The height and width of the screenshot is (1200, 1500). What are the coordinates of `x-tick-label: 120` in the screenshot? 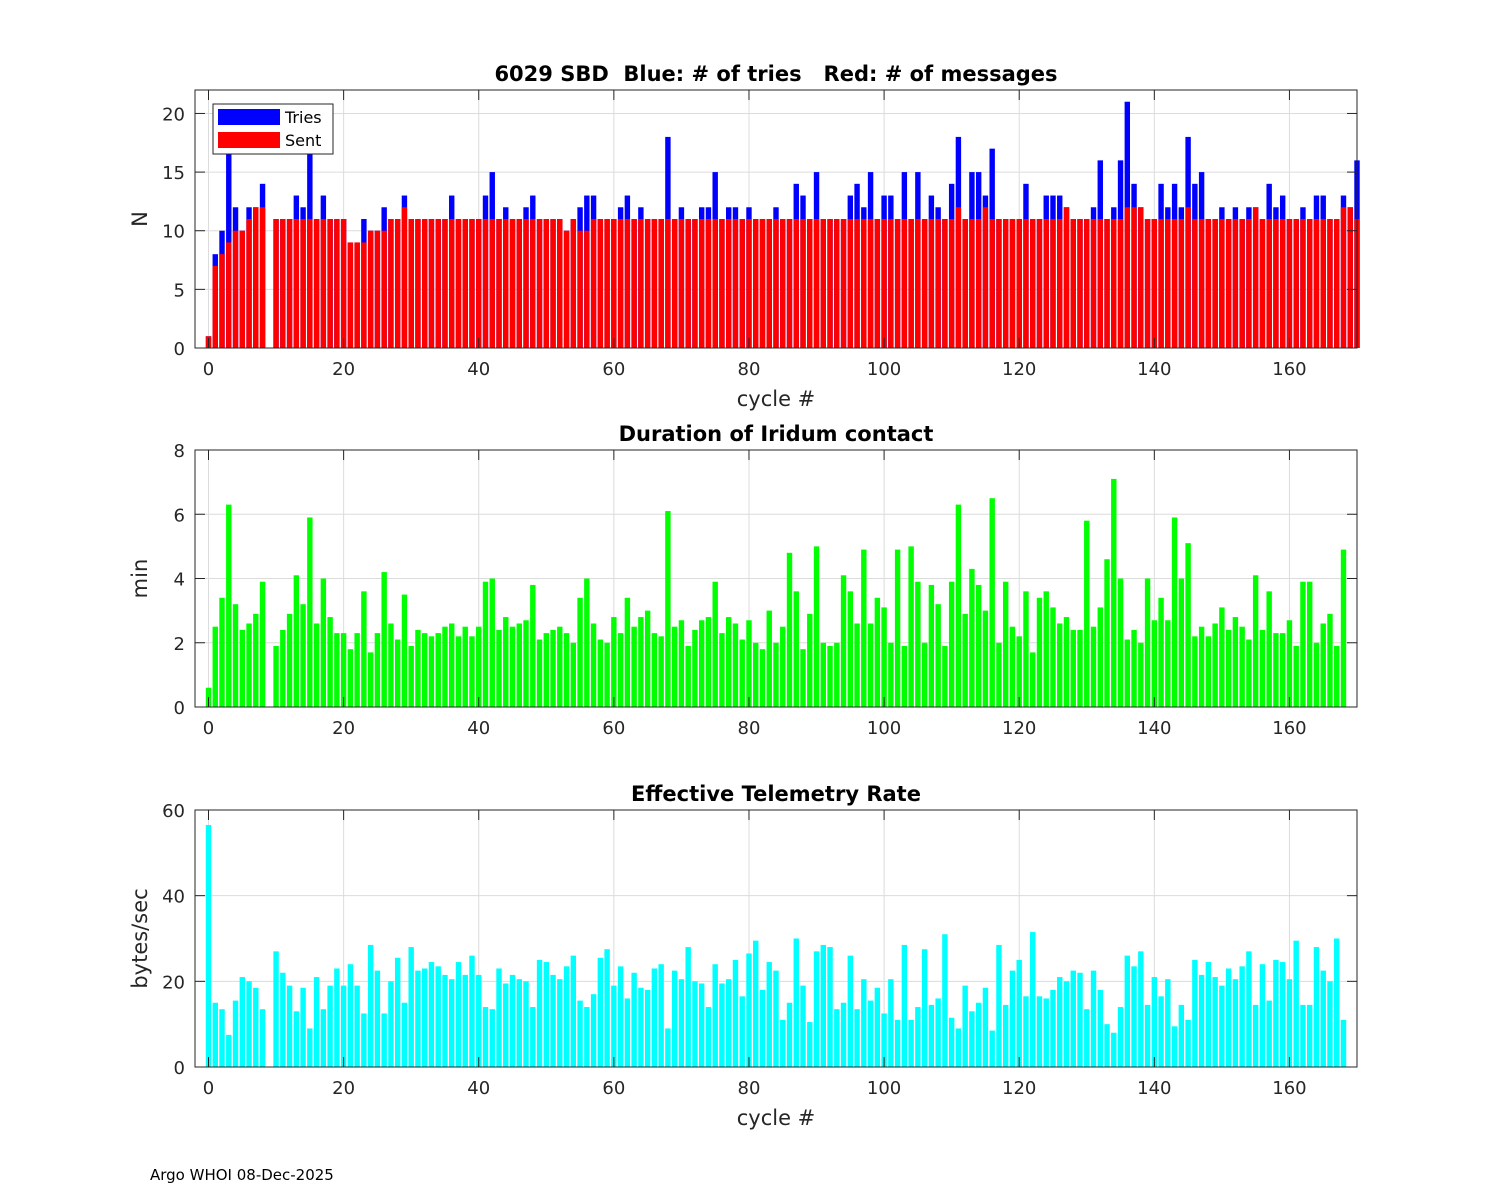 It's located at (1019, 1088).